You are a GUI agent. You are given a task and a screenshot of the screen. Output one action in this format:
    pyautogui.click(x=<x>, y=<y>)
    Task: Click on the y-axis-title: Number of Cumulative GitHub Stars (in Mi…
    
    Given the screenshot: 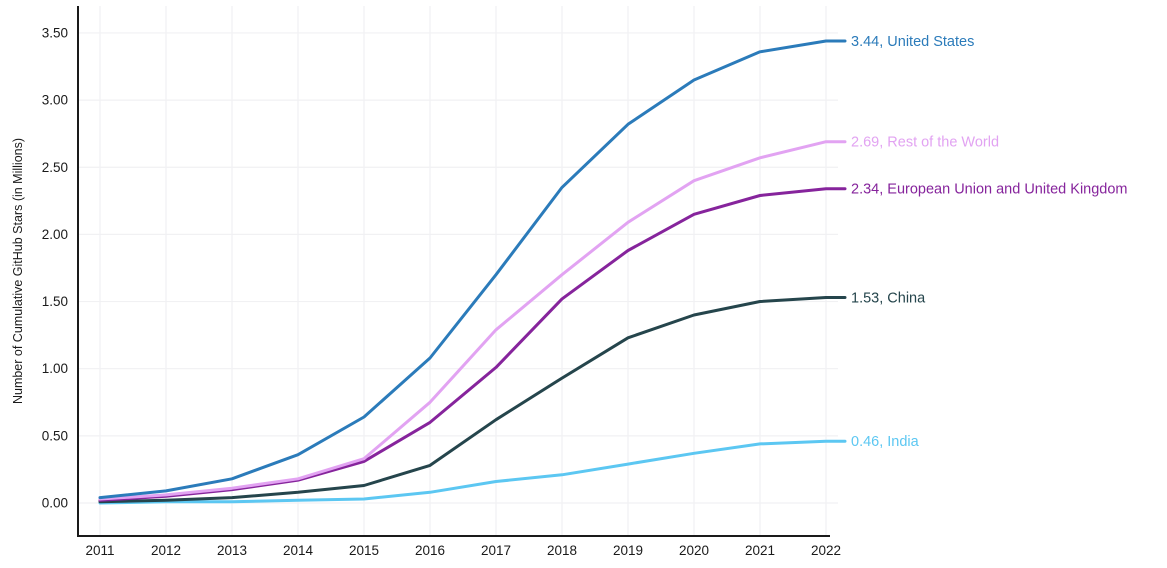 What is the action you would take?
    pyautogui.click(x=18, y=271)
    